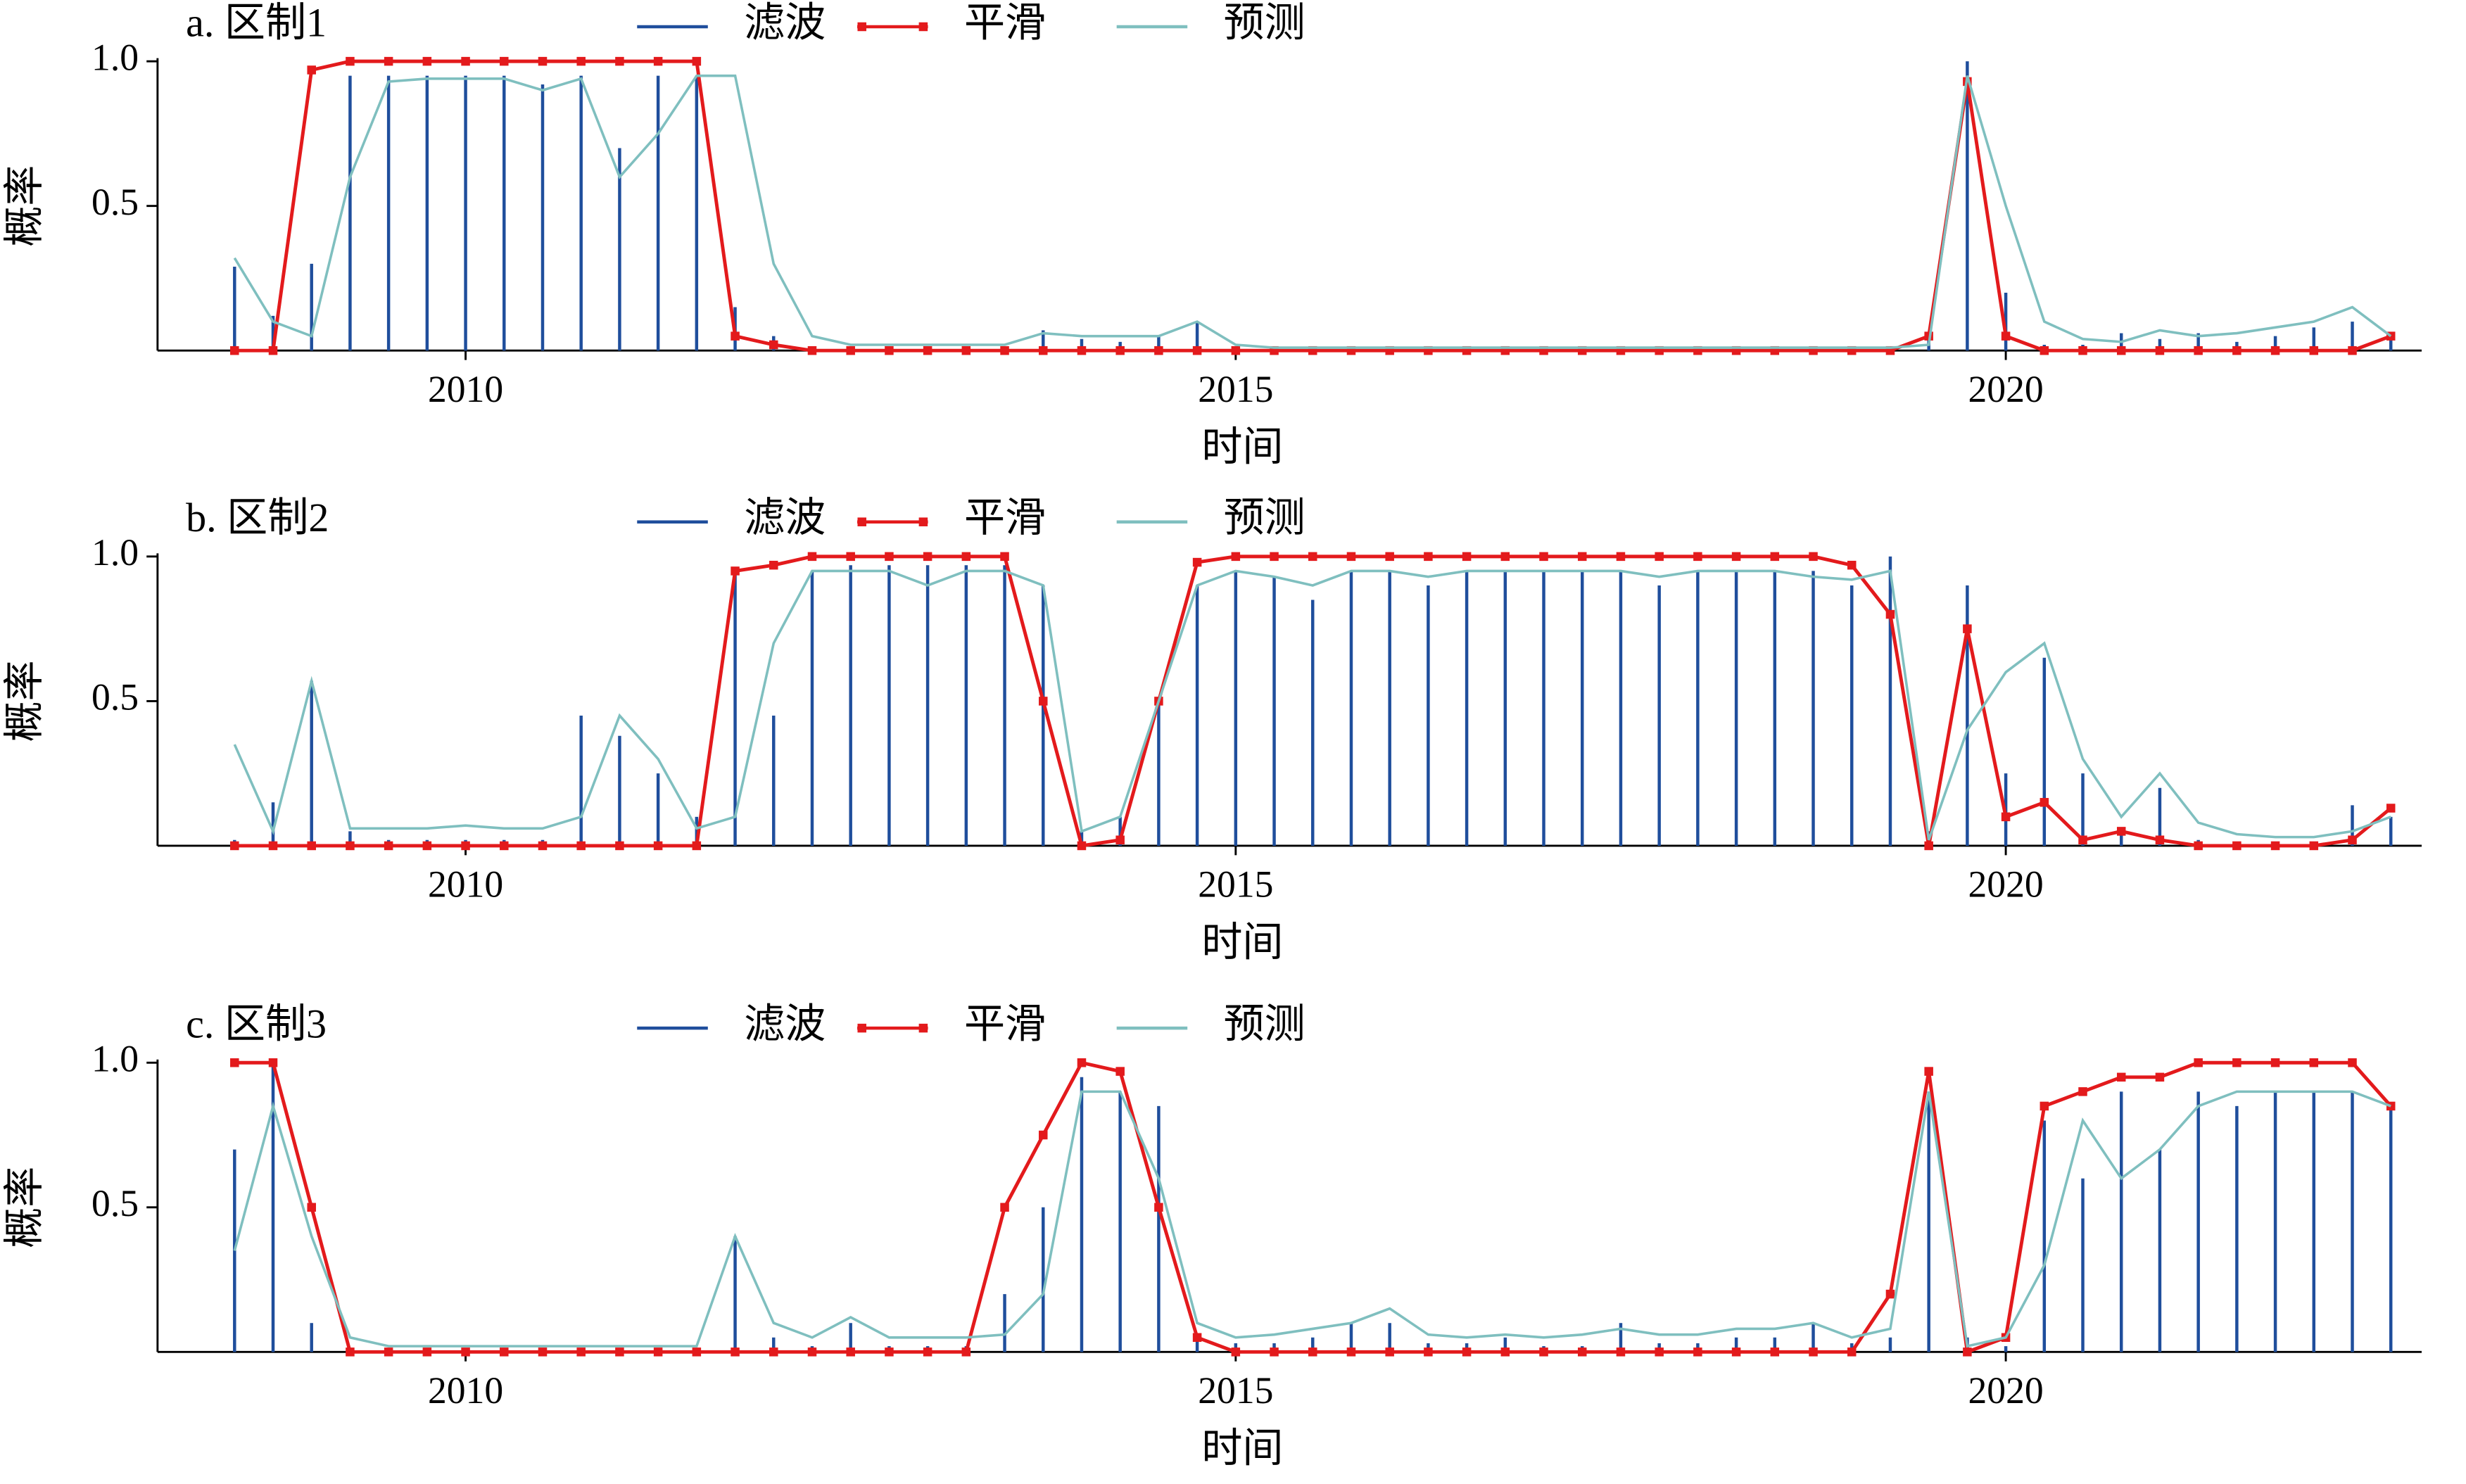 The height and width of the screenshot is (1484, 2466). What do you see at coordinates (256, 1024) in the screenshot?
I see `panel-title: c. 区制3` at bounding box center [256, 1024].